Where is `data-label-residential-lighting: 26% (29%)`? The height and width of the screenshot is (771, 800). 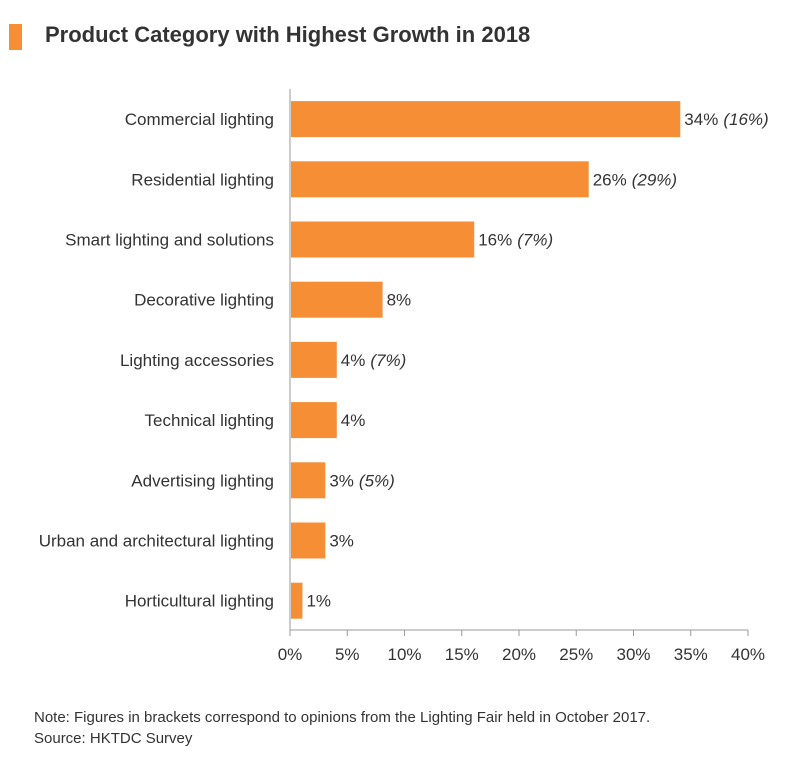 data-label-residential-lighting: 26% (29%) is located at coordinates (635, 179).